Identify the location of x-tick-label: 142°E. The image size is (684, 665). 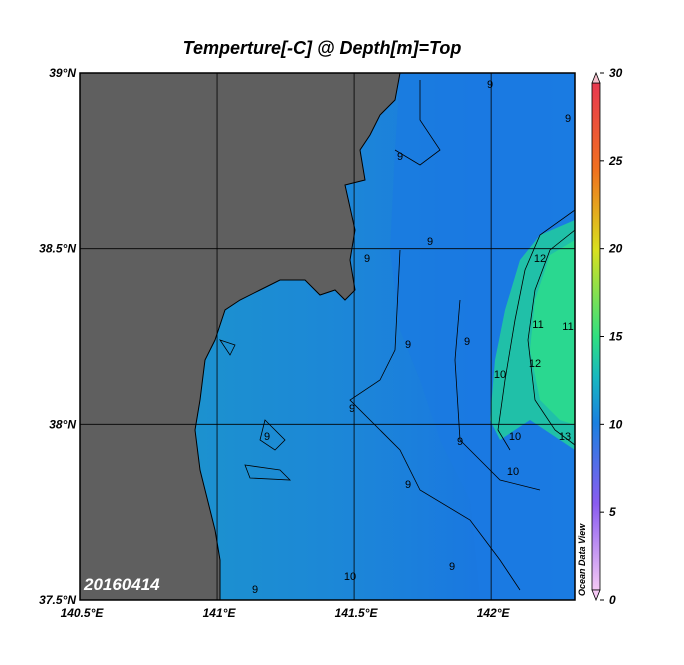
(494, 613).